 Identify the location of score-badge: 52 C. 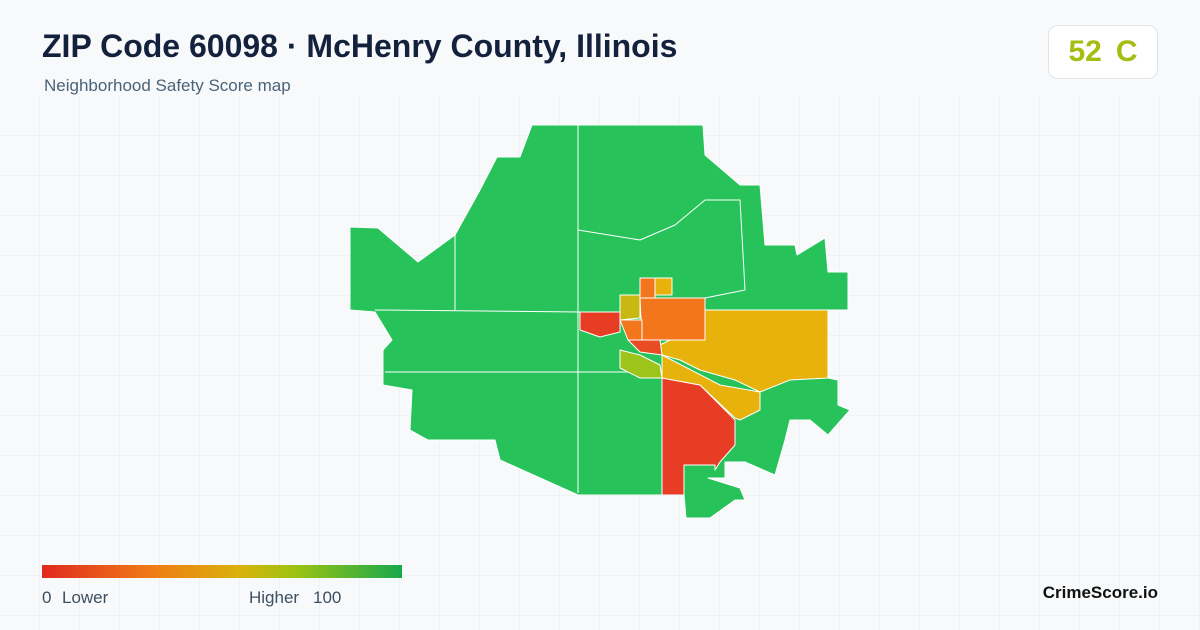
(1103, 52).